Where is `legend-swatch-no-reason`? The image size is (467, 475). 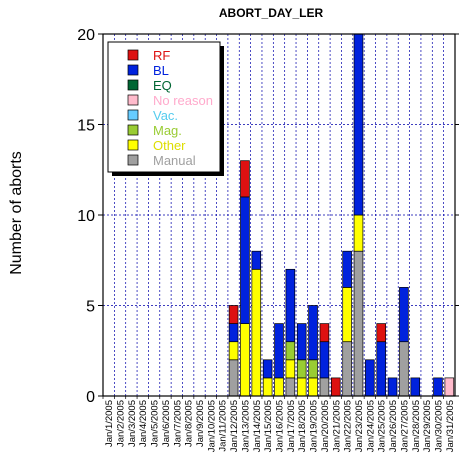
legend-swatch-no-reason is located at coordinates (133, 100).